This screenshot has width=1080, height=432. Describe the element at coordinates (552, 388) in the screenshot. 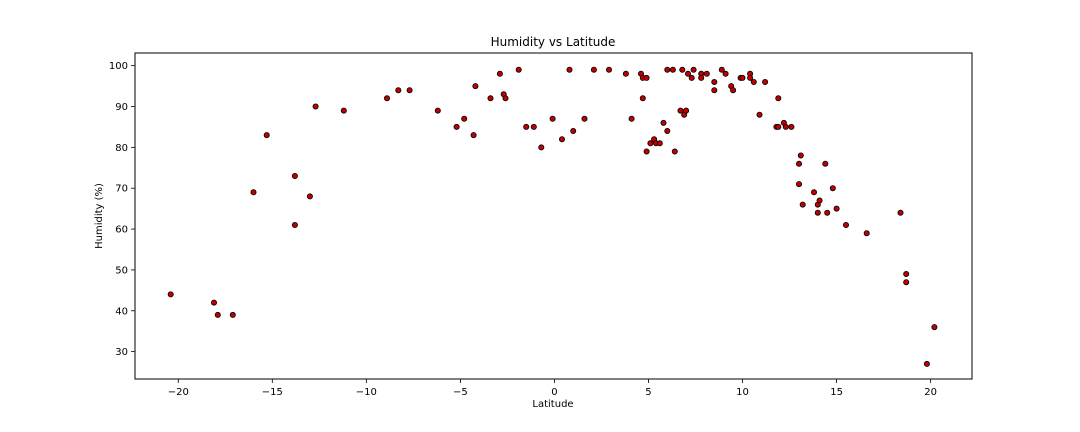

I see `x-axis-ticks: −20 −15 −10 −5 0 5 10 15 20` at that location.